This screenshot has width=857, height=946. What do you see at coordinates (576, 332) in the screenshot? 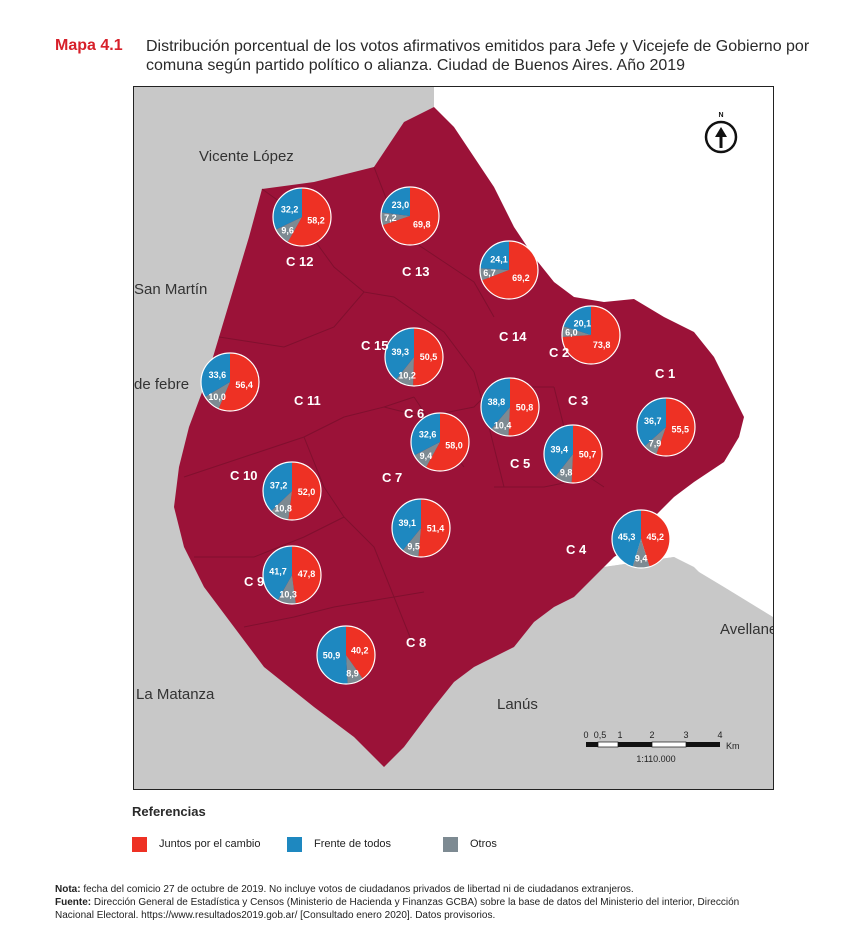
I see `pie-slice-otros-c2` at bounding box center [576, 332].